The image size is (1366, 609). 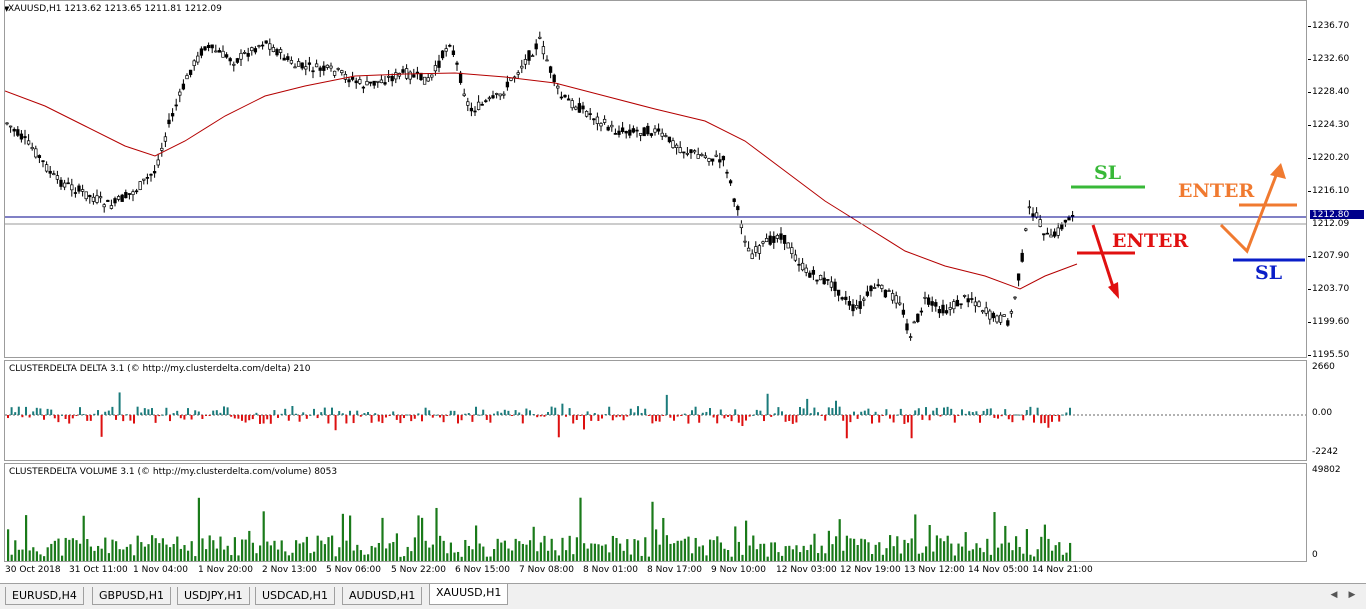 What do you see at coordinates (382, 596) in the screenshot?
I see `tab-audusd-h1: AUDUSD,H1` at bounding box center [382, 596].